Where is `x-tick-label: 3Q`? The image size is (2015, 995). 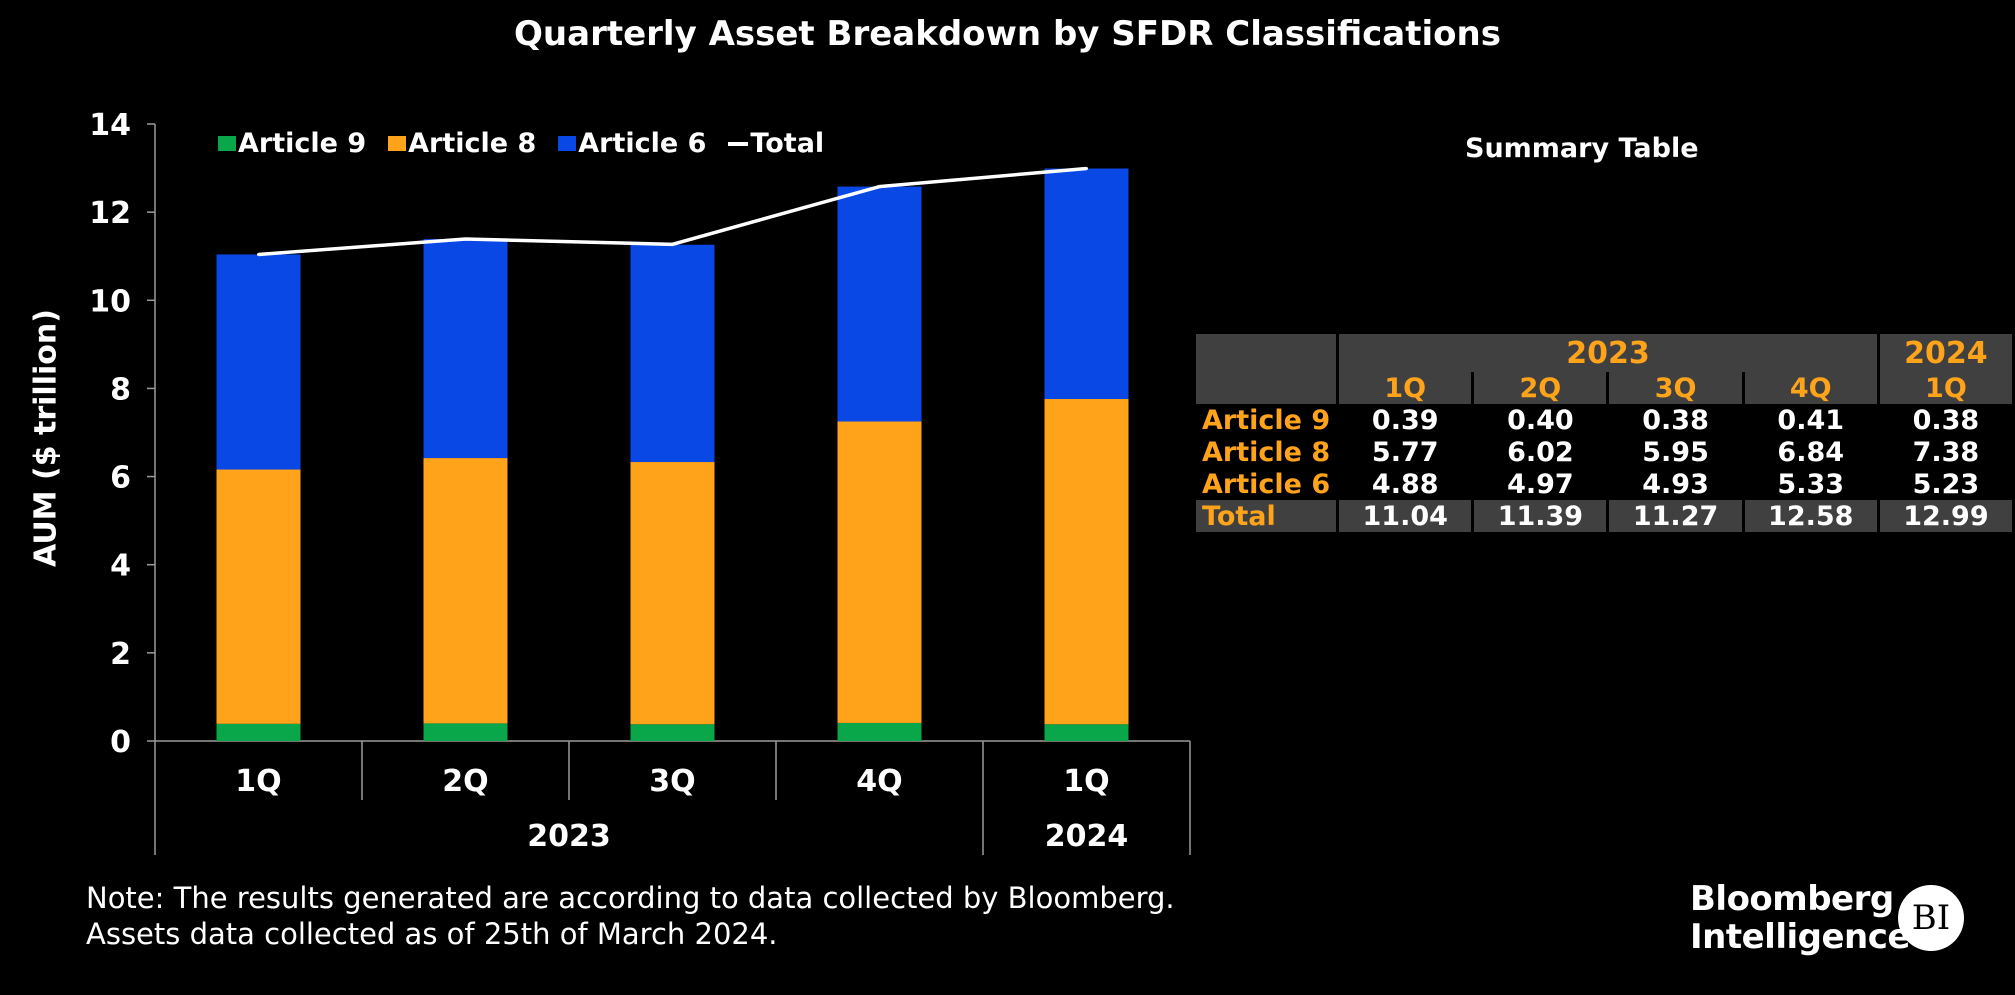
x-tick-label: 3Q is located at coordinates (672, 781).